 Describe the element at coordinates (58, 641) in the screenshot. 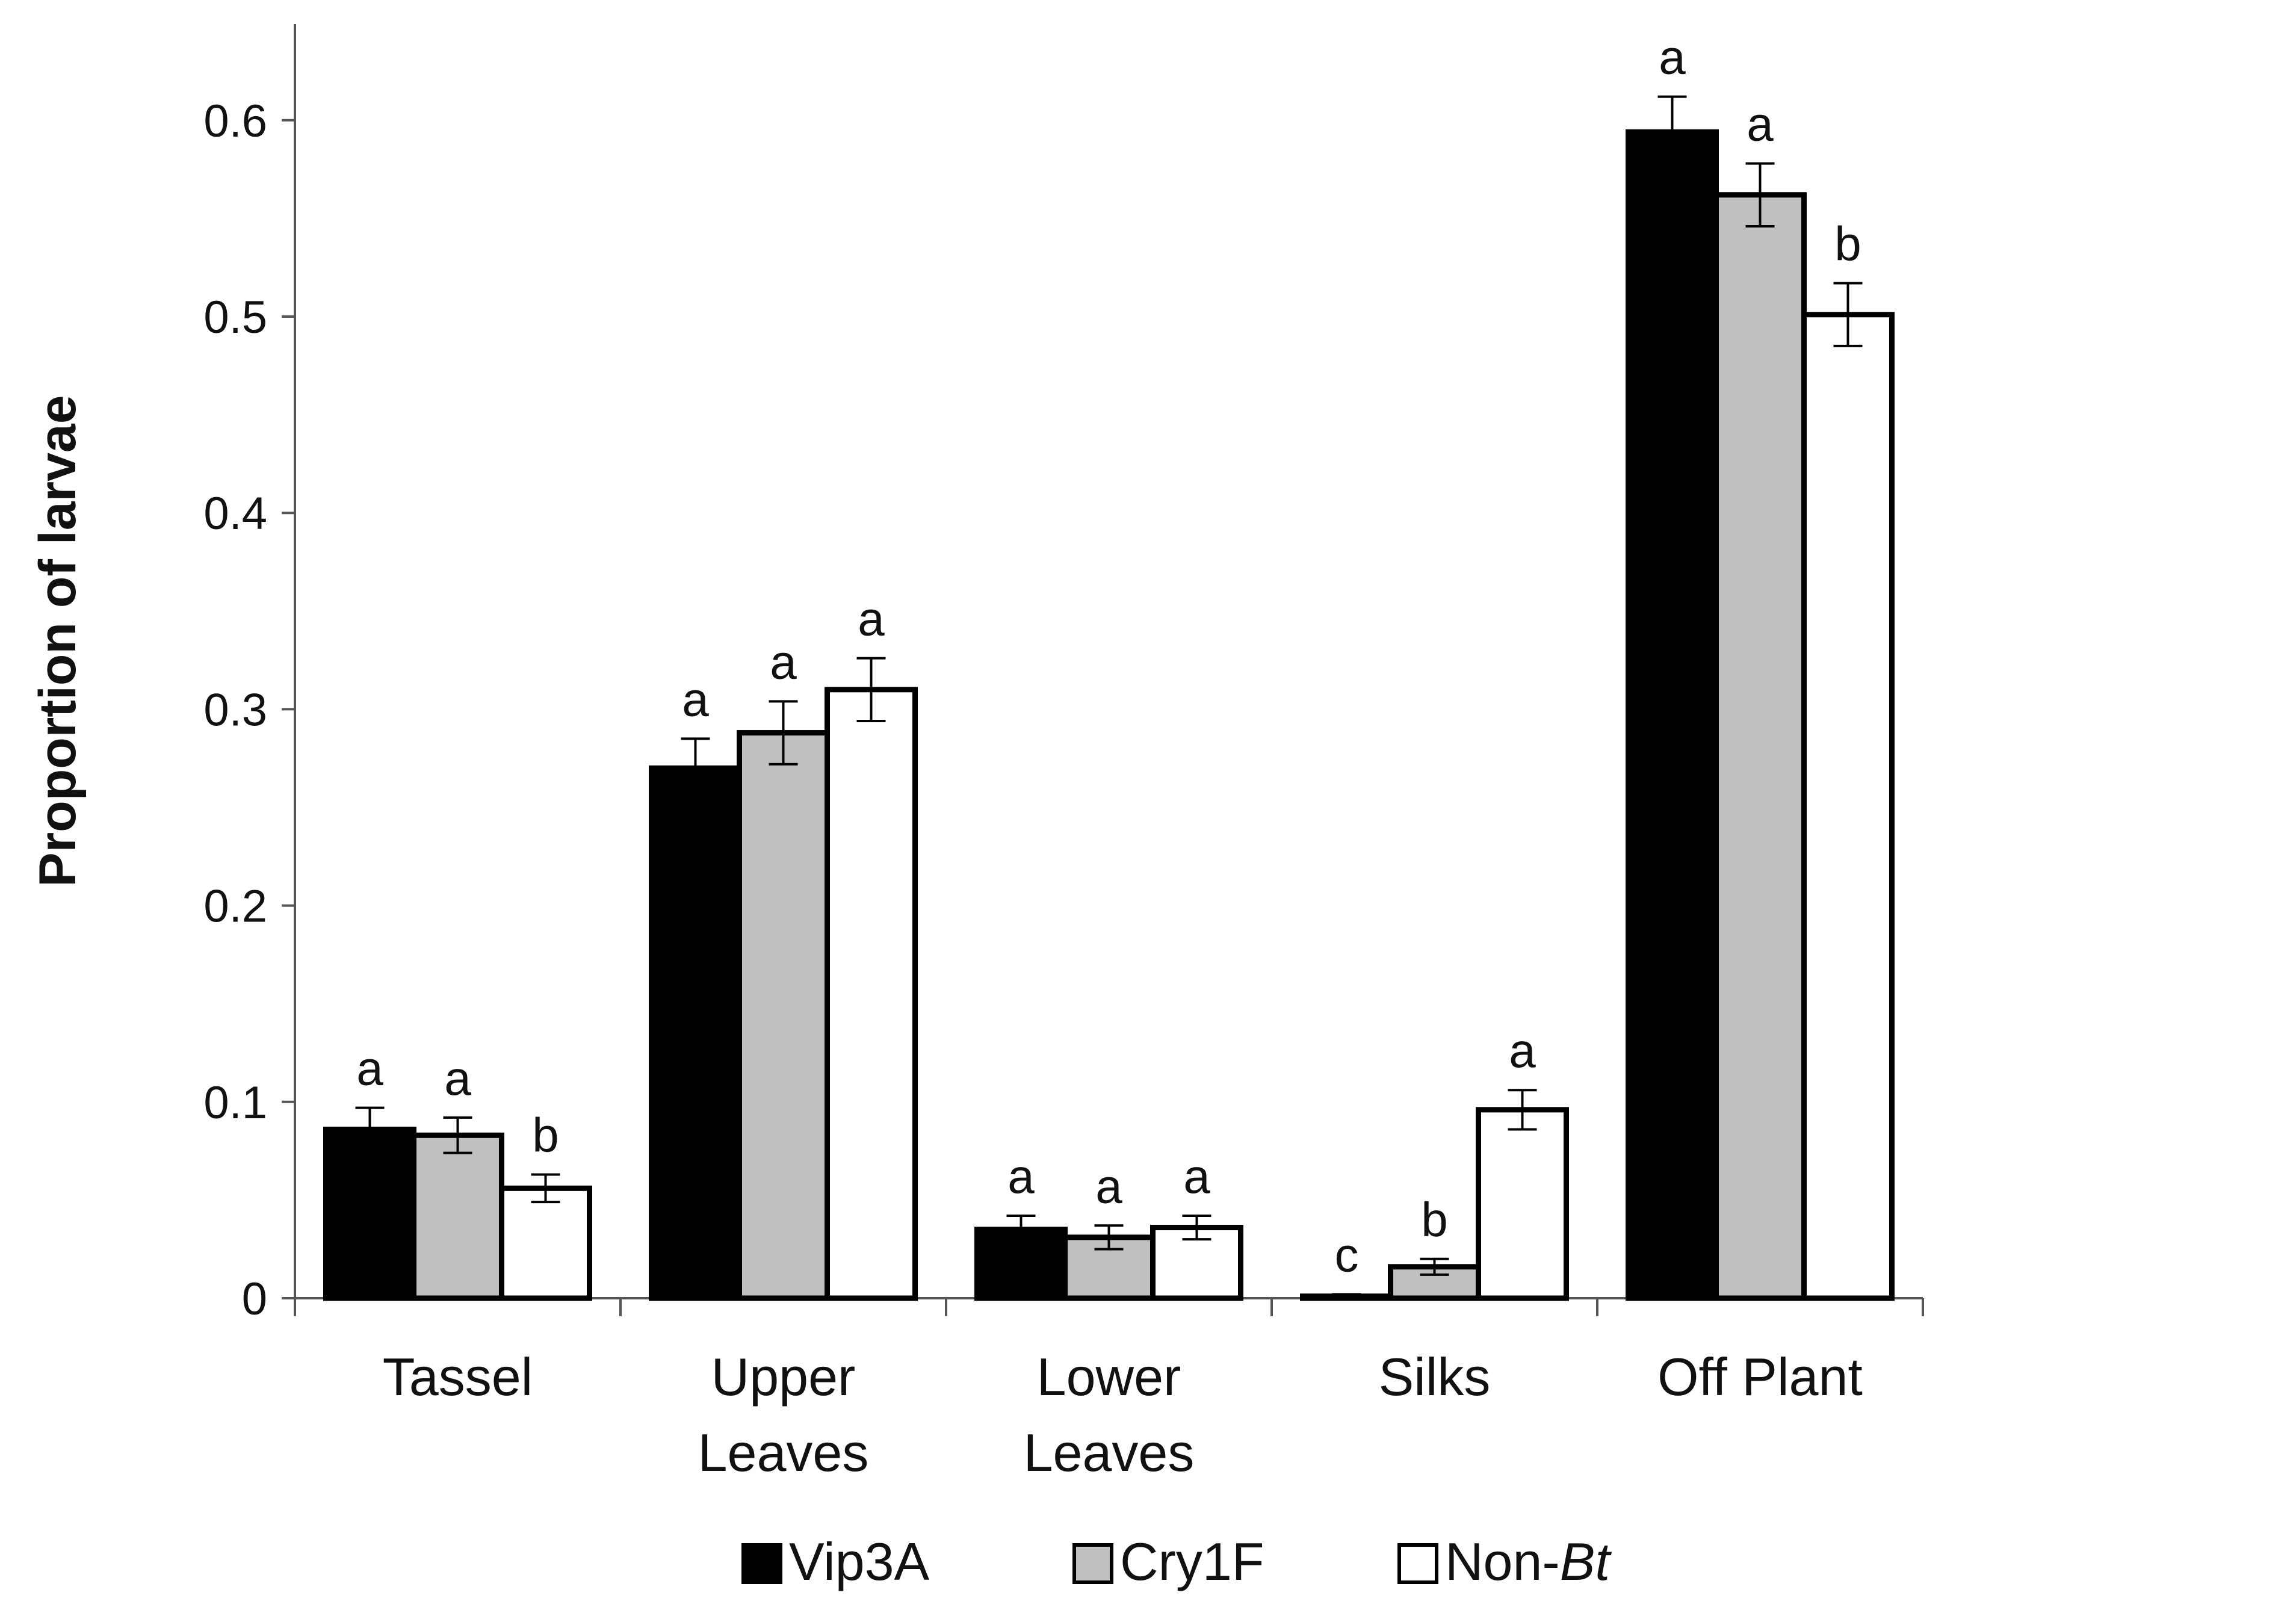

I see `y-axis-label: Proportion of larvae` at that location.